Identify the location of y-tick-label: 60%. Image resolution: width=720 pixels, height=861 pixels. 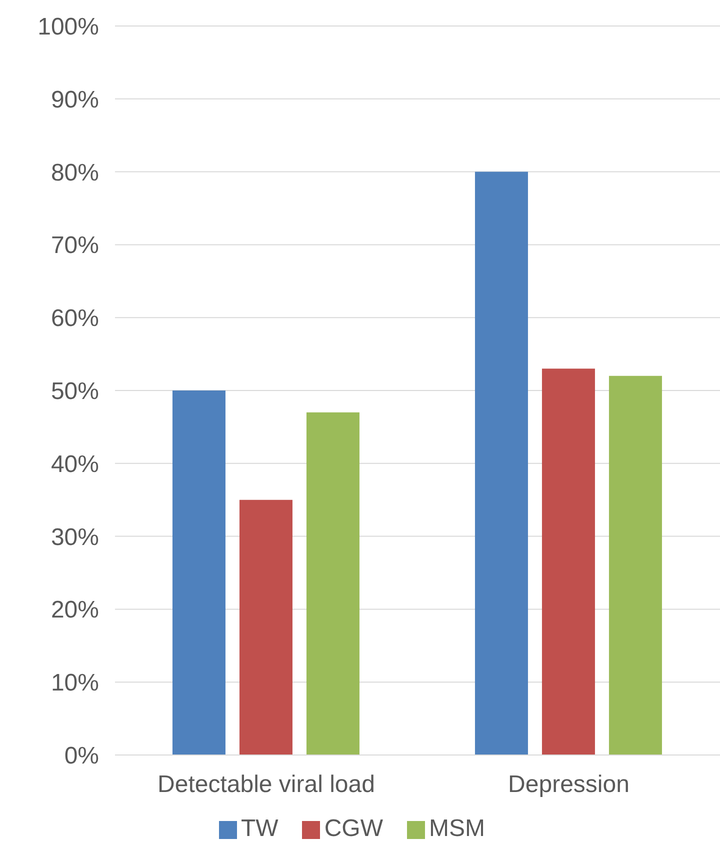
(74, 318).